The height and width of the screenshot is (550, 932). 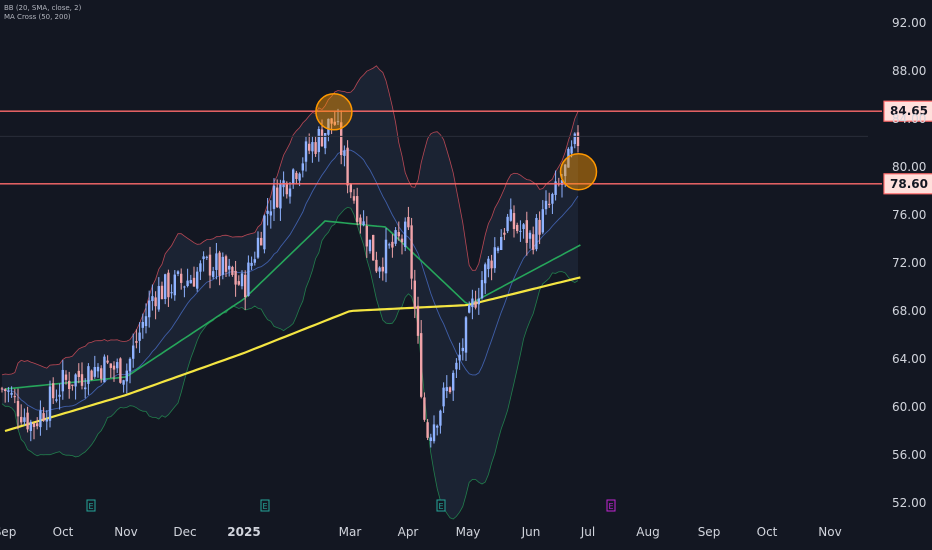 I want to click on price-tick-label: 52.00, so click(x=909, y=503).